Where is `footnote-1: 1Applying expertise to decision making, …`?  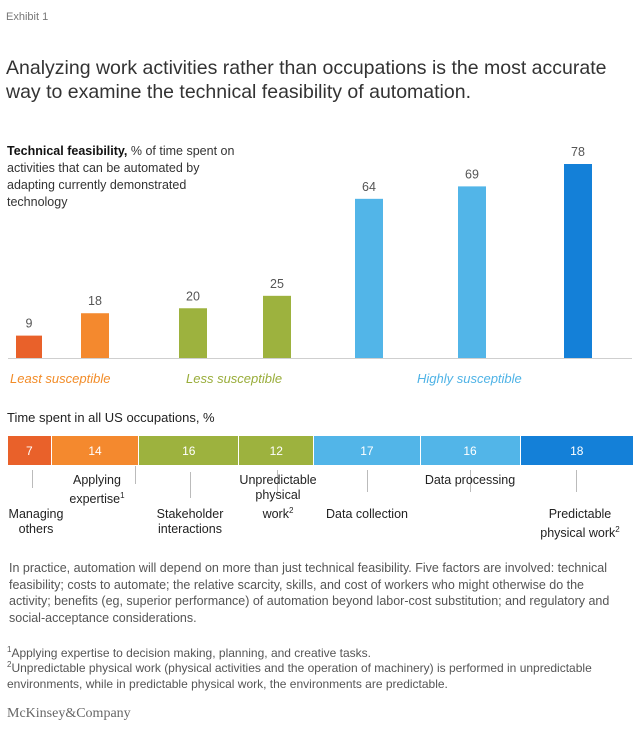 footnote-1: 1Applying expertise to decision making, … is located at coordinates (319, 651).